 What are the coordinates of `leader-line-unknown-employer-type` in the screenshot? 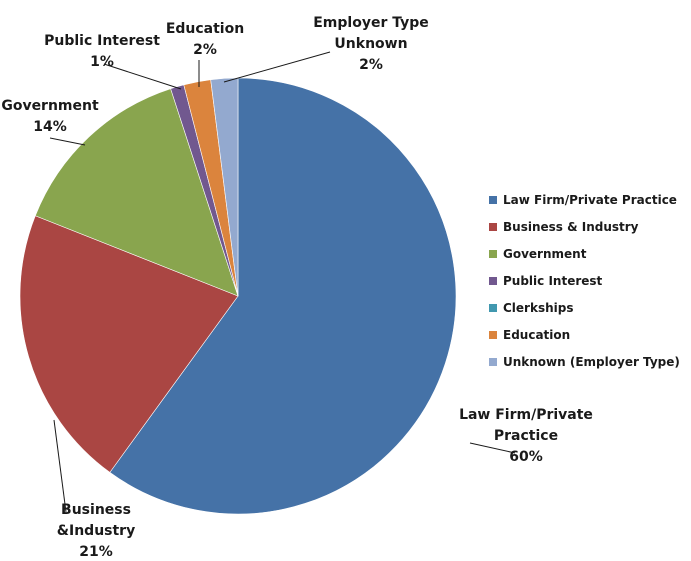 It's located at (277, 67).